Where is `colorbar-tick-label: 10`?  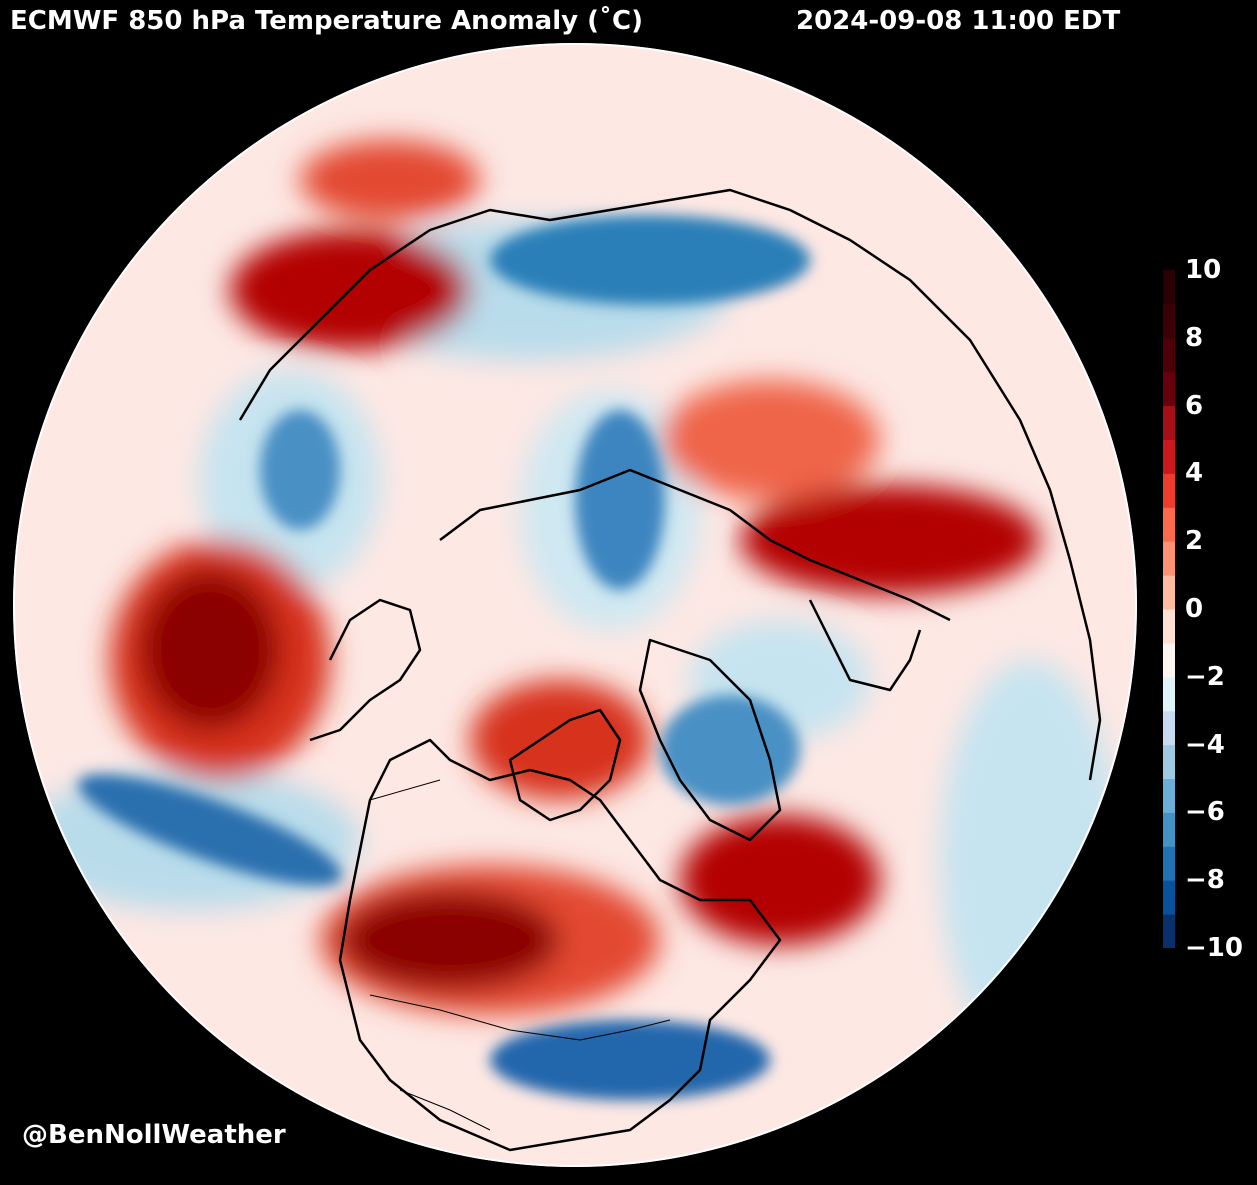
colorbar-tick-label: 10 is located at coordinates (1203, 270).